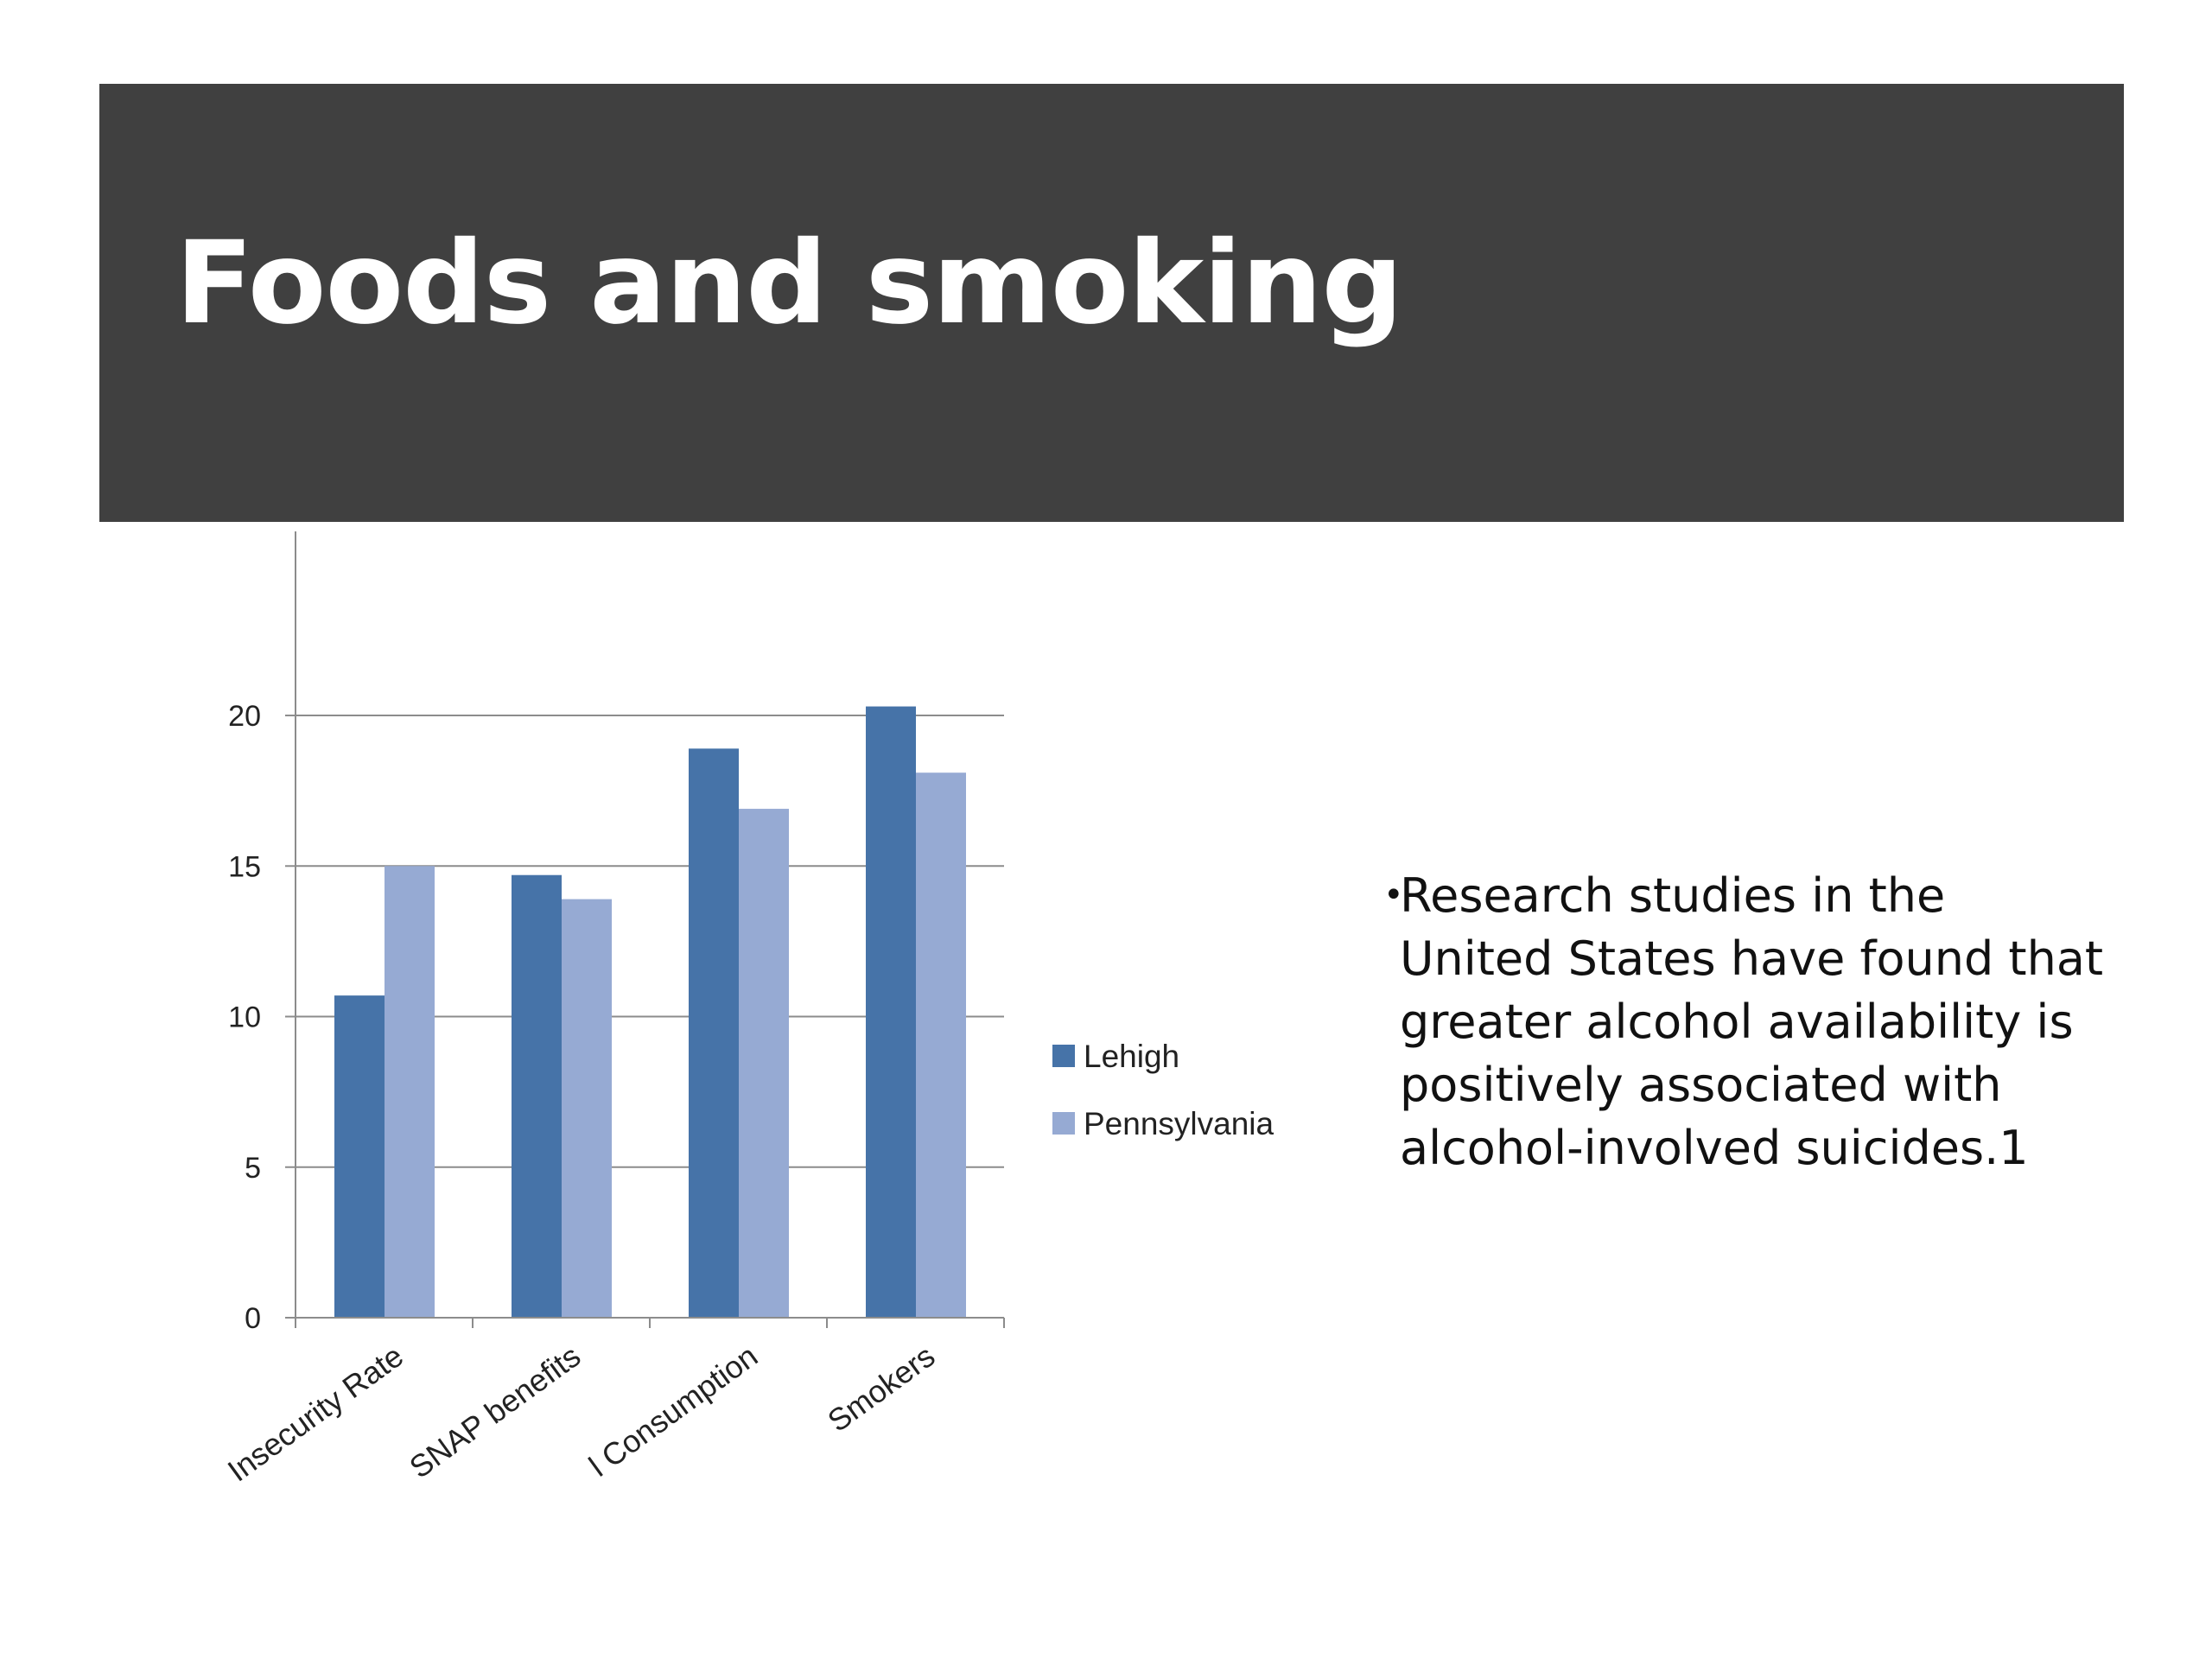  Describe the element at coordinates (244, 866) in the screenshot. I see `y-tick-label: 15` at that location.